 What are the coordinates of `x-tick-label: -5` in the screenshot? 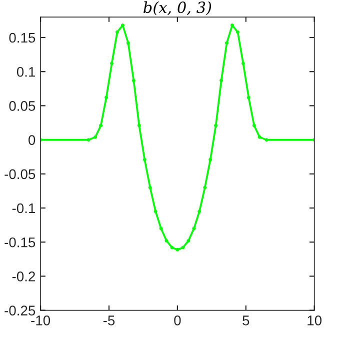 It's located at (109, 321).